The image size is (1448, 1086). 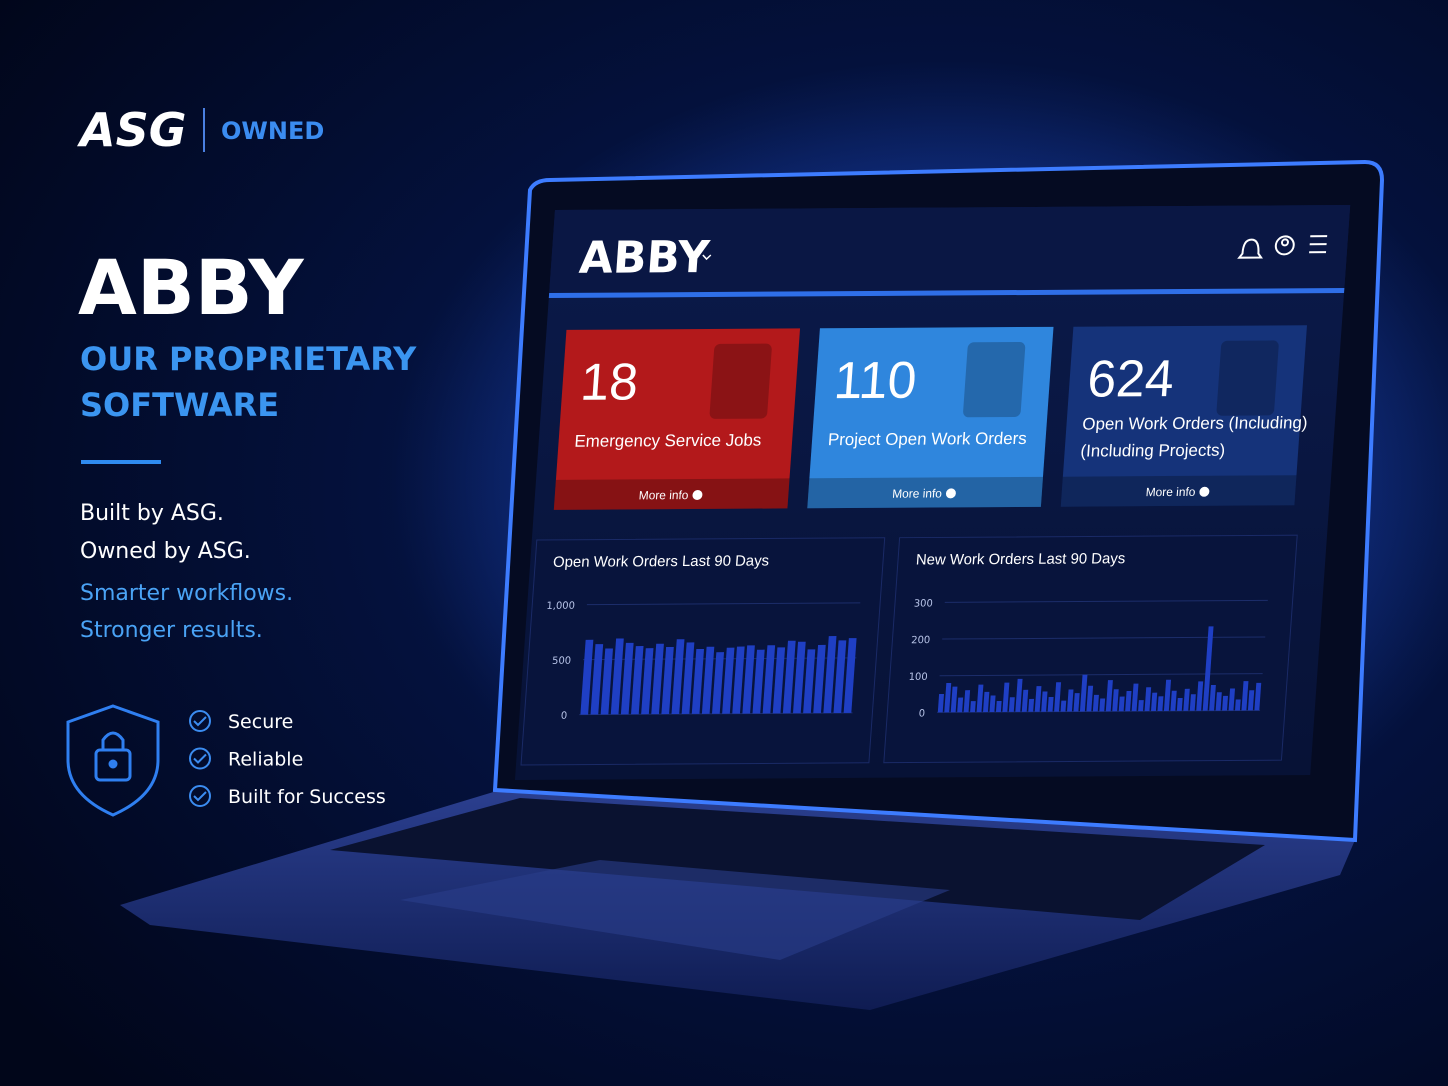 I want to click on chart-panel, so click(x=1090, y=649).